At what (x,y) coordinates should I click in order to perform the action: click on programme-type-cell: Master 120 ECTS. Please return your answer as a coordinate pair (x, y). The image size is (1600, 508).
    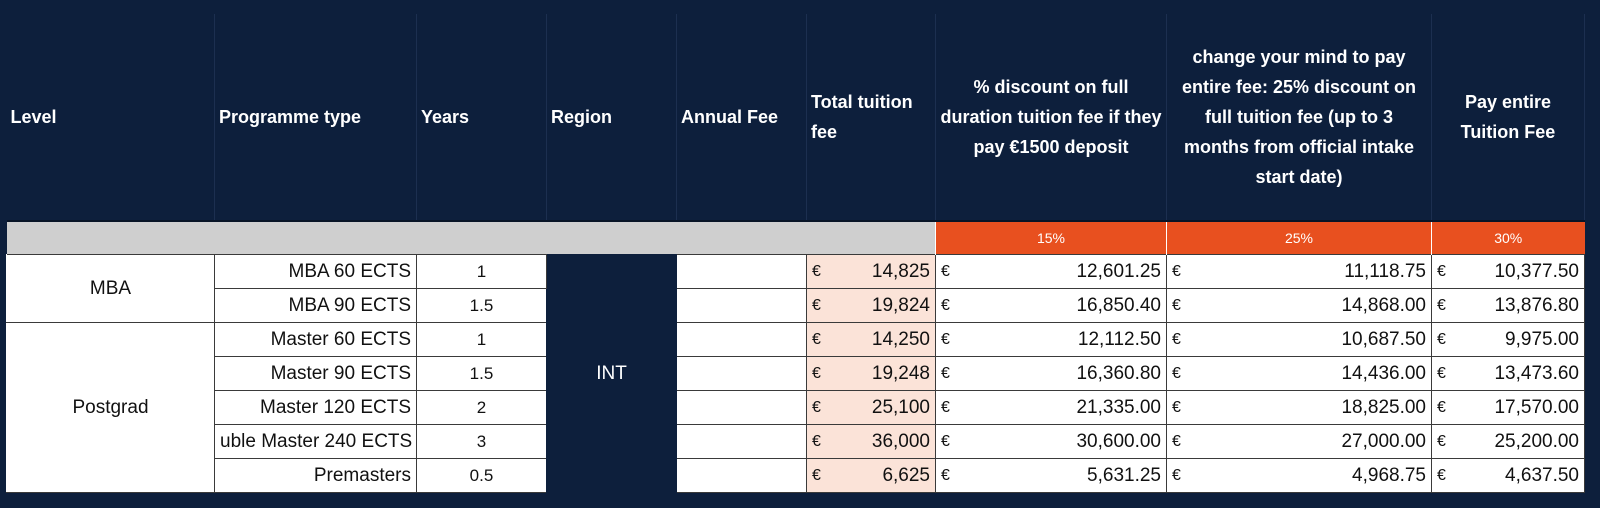
    Looking at the image, I should click on (315, 407).